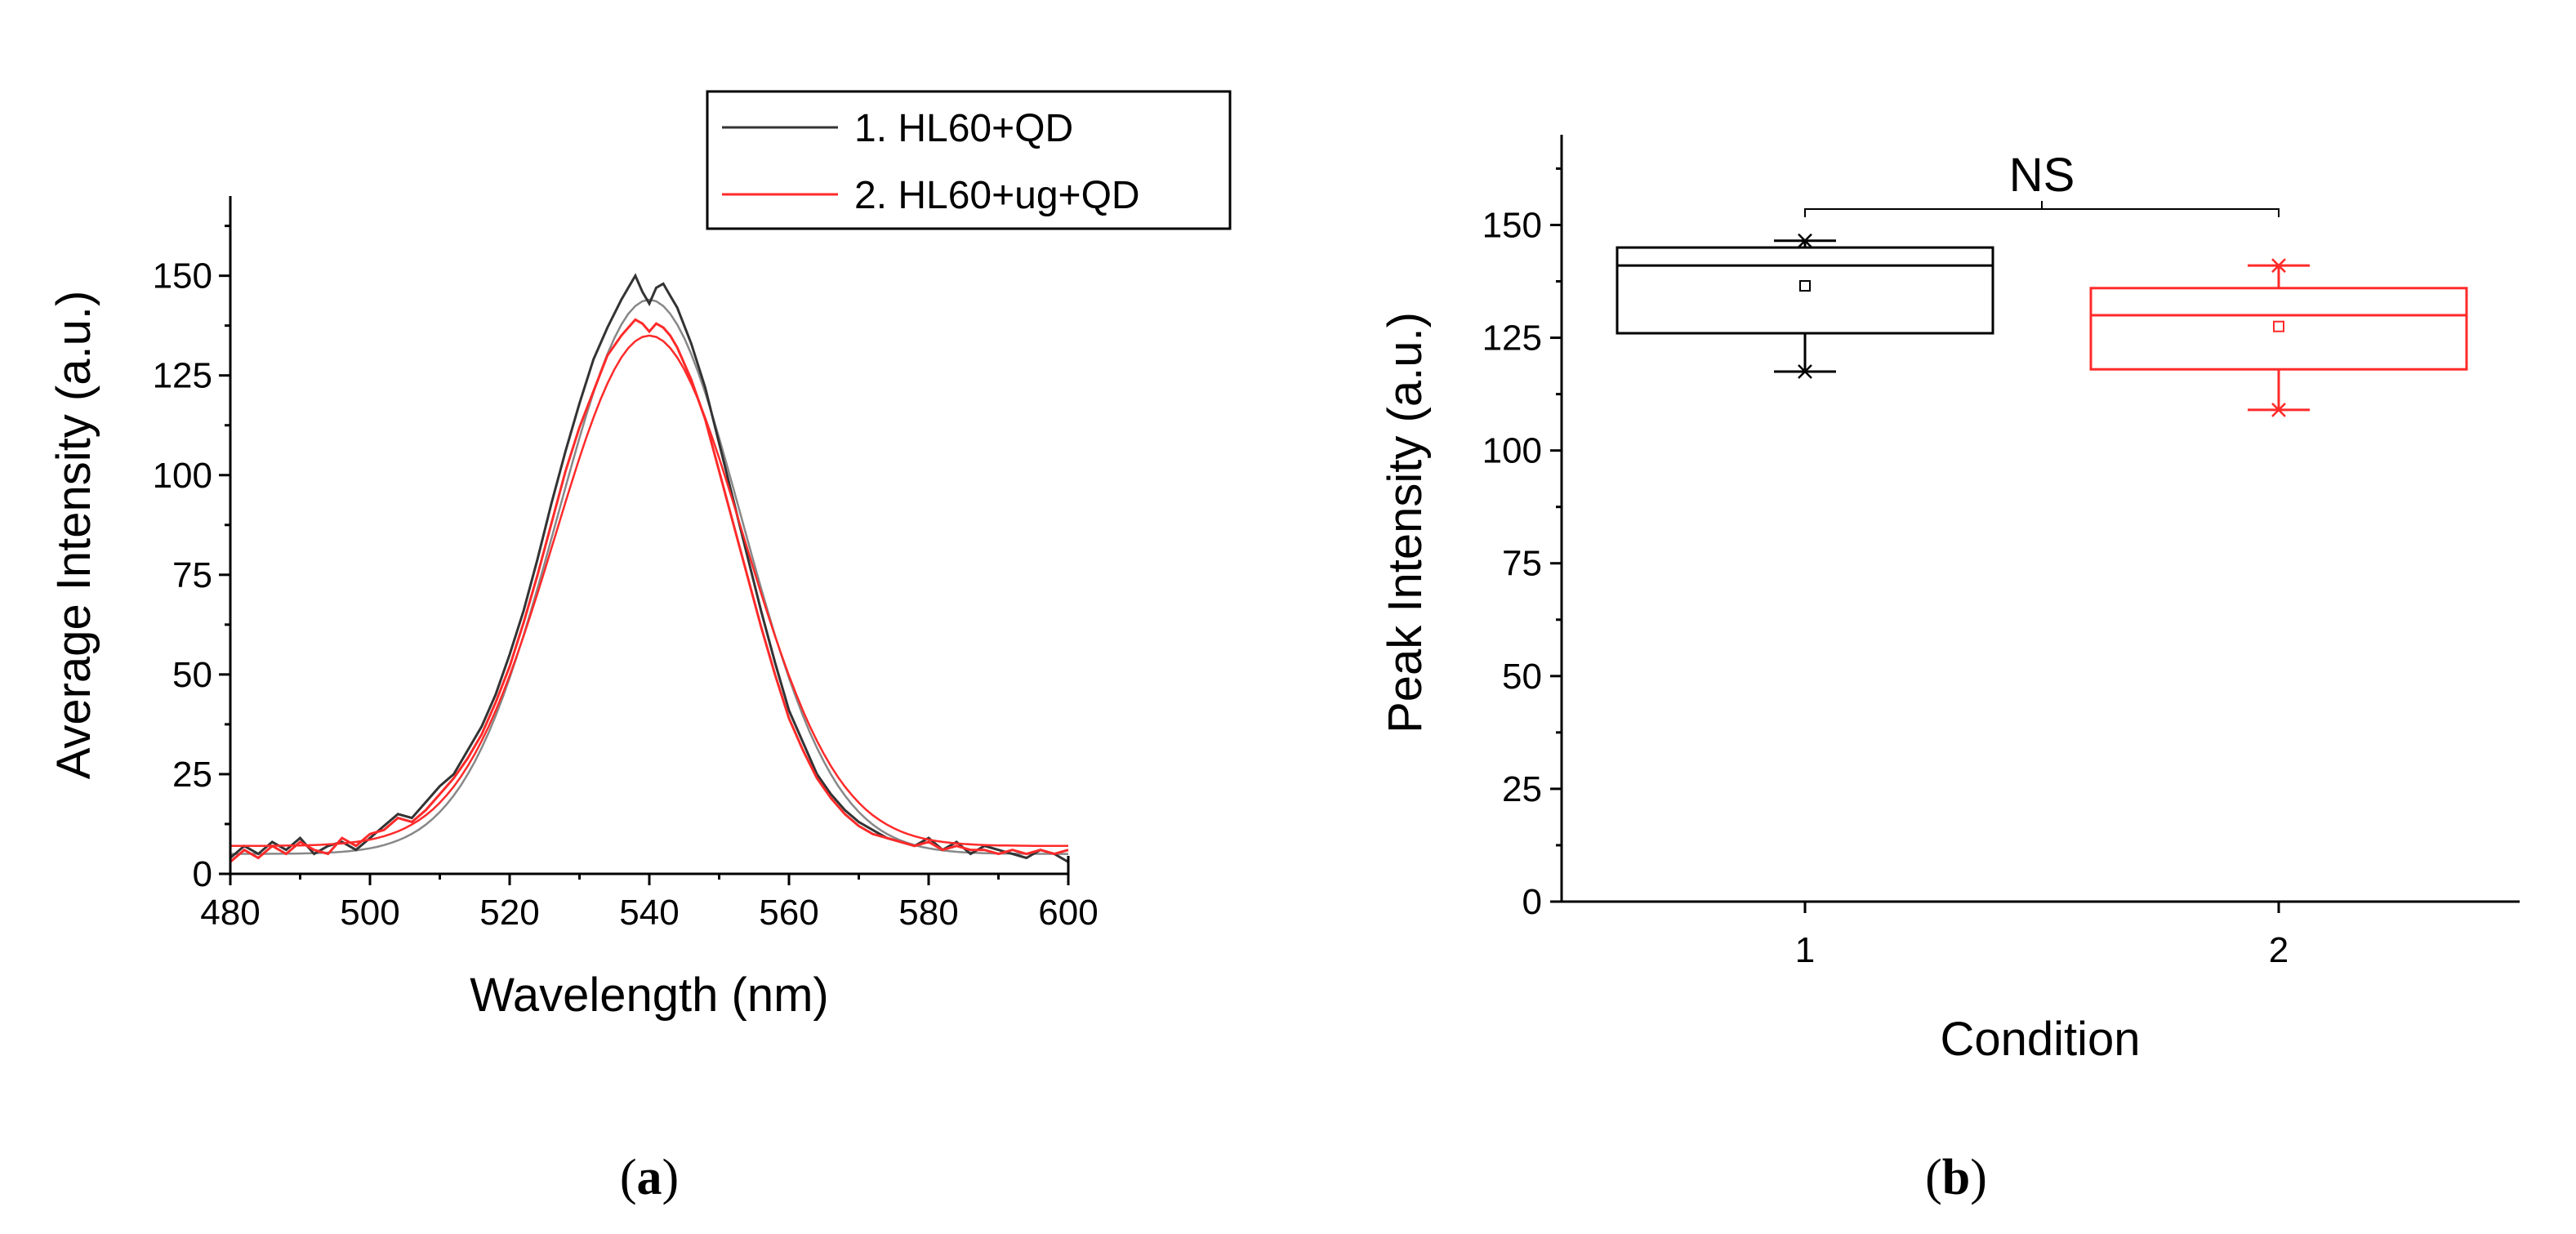  I want to click on y-tick-label-b: 100, so click(1512, 451).